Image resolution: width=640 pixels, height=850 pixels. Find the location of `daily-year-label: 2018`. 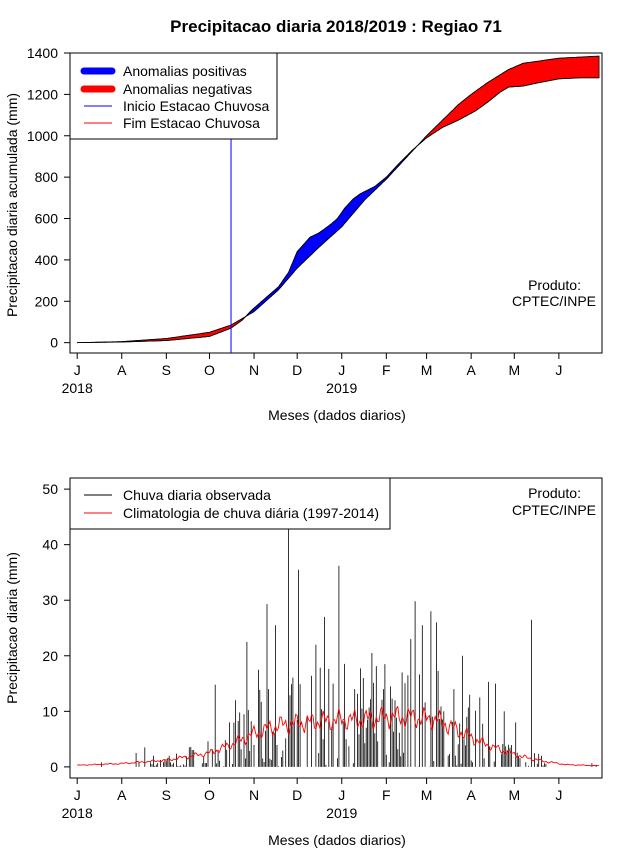

daily-year-label: 2018 is located at coordinates (77, 813).